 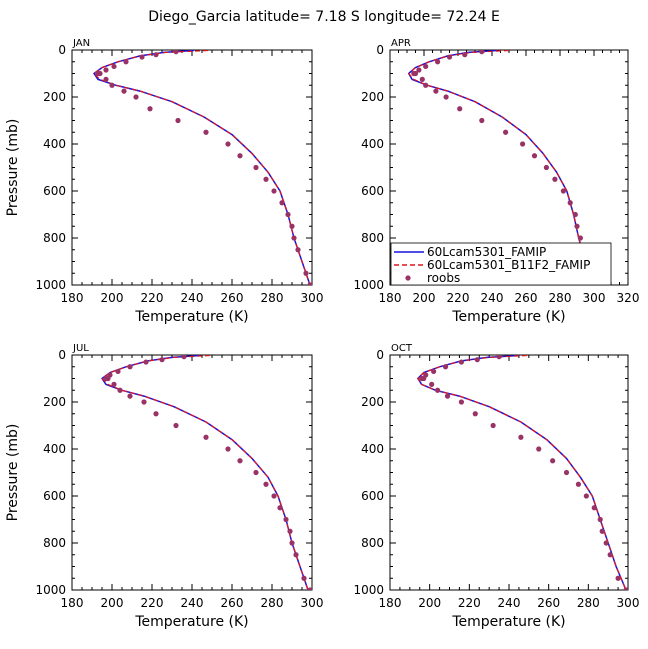 I want to click on panel-label: JAN, so click(x=81, y=43).